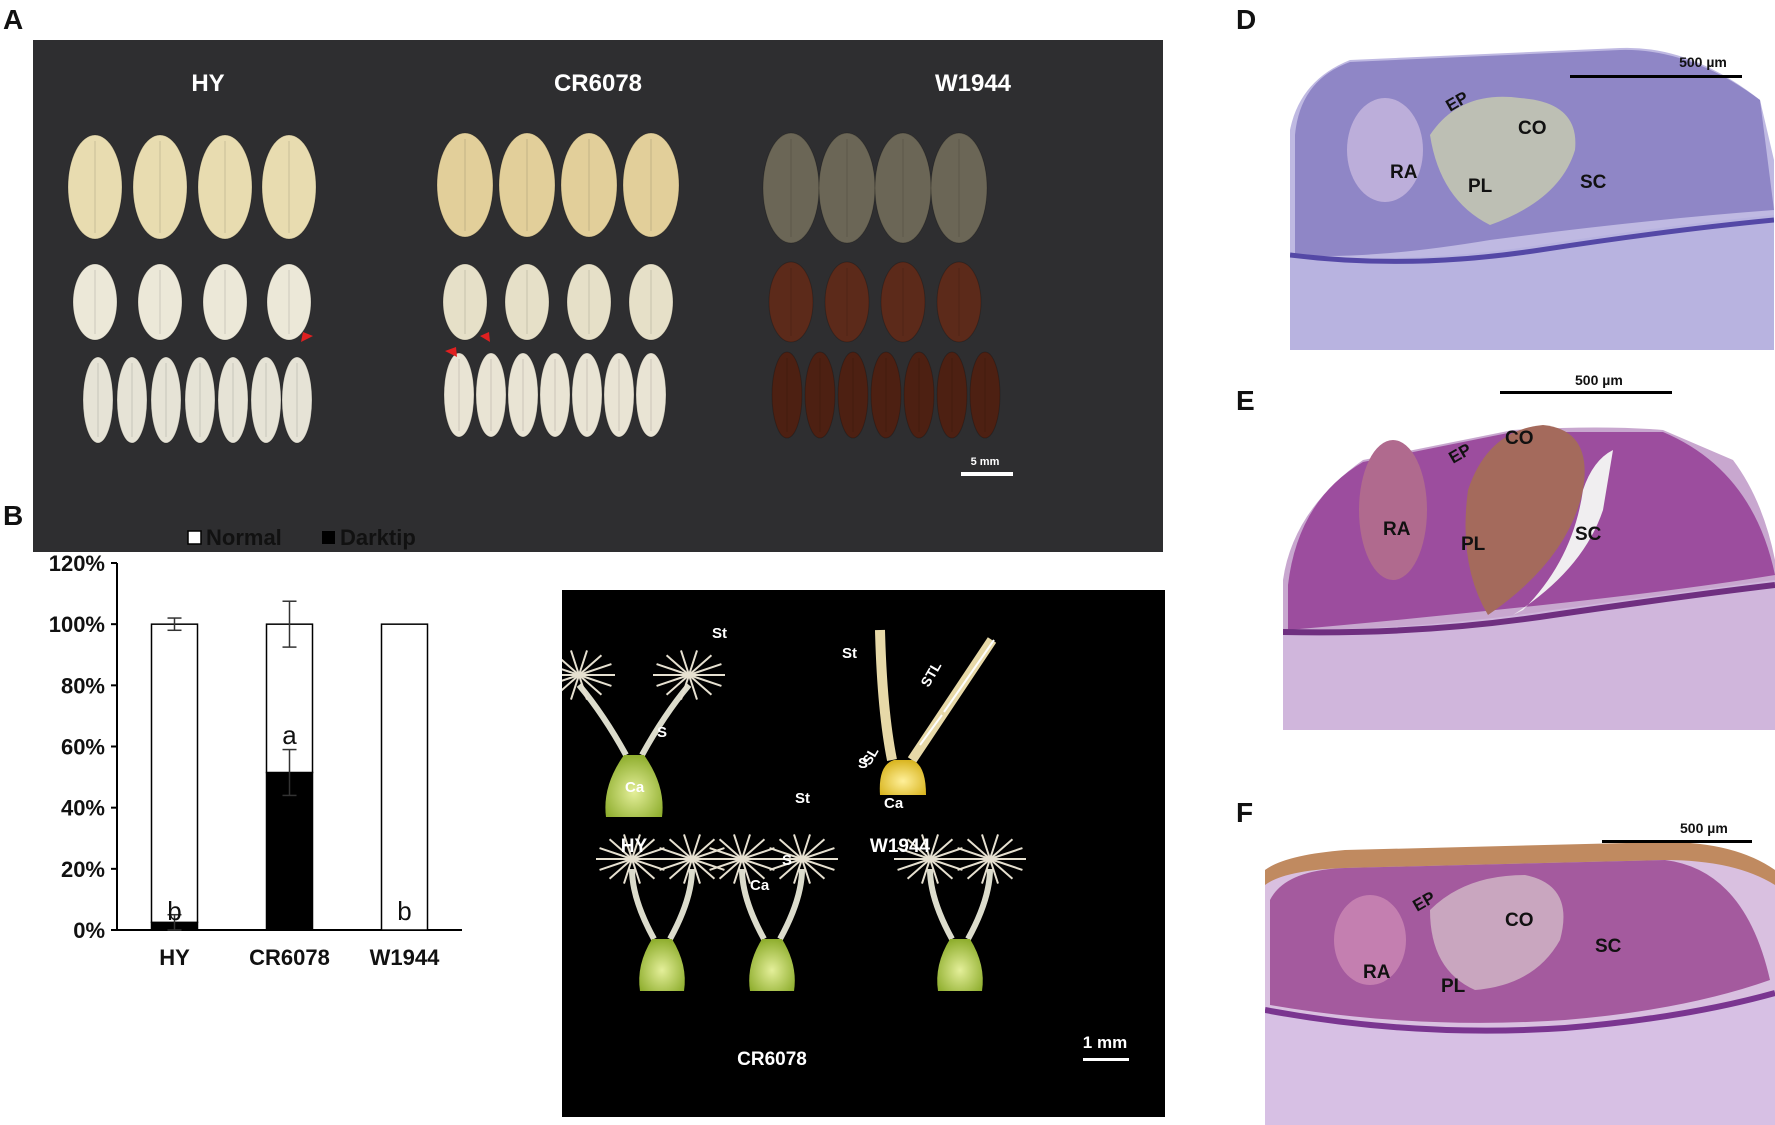 The width and height of the screenshot is (1775, 1125). What do you see at coordinates (1563, 532) in the screenshot?
I see `leaf-sheath-highlight` at bounding box center [1563, 532].